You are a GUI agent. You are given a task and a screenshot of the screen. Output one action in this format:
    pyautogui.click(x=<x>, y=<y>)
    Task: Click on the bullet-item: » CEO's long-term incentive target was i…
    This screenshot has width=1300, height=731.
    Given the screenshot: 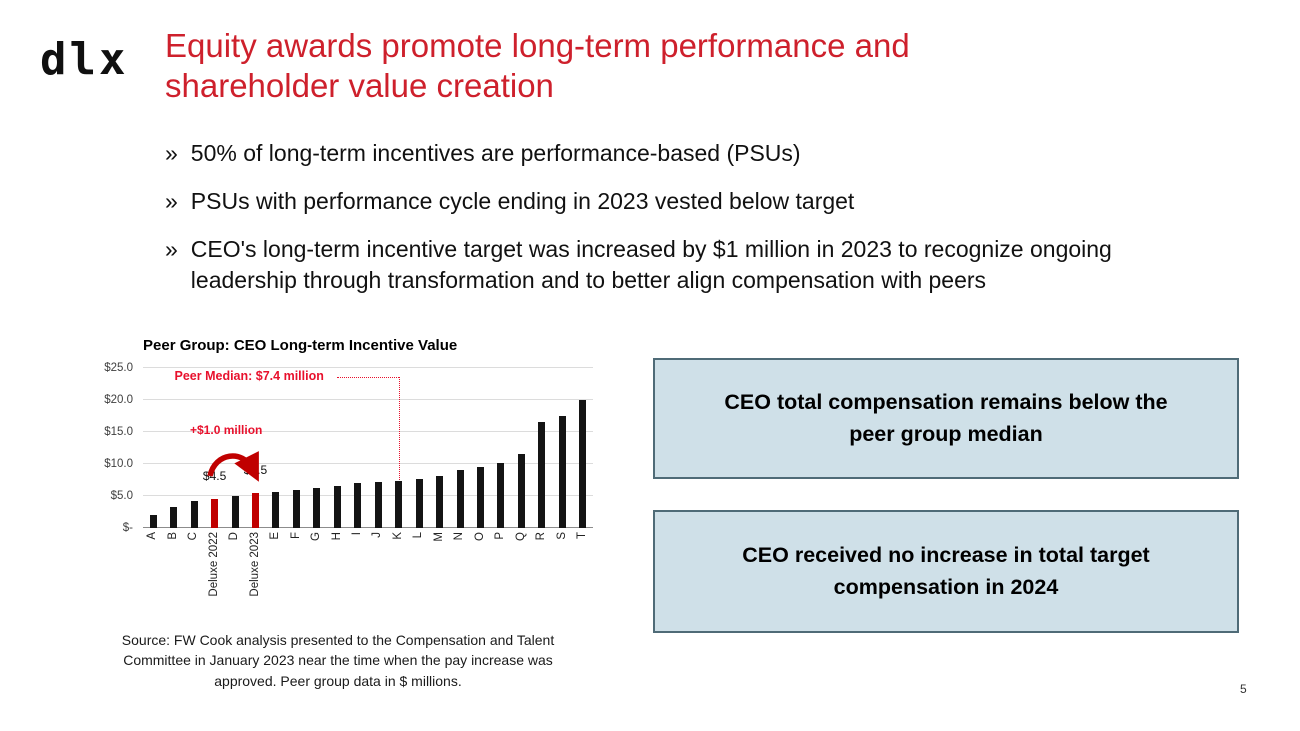 What is the action you would take?
    pyautogui.click(x=695, y=265)
    